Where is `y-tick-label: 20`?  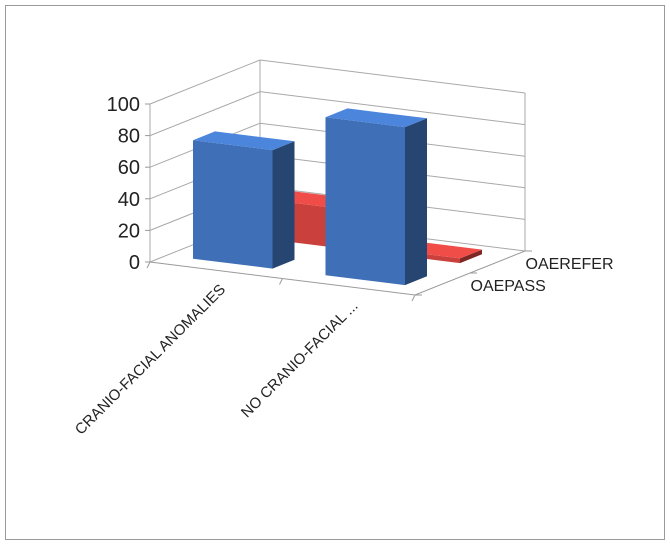
y-tick-label: 20 is located at coordinates (129, 231).